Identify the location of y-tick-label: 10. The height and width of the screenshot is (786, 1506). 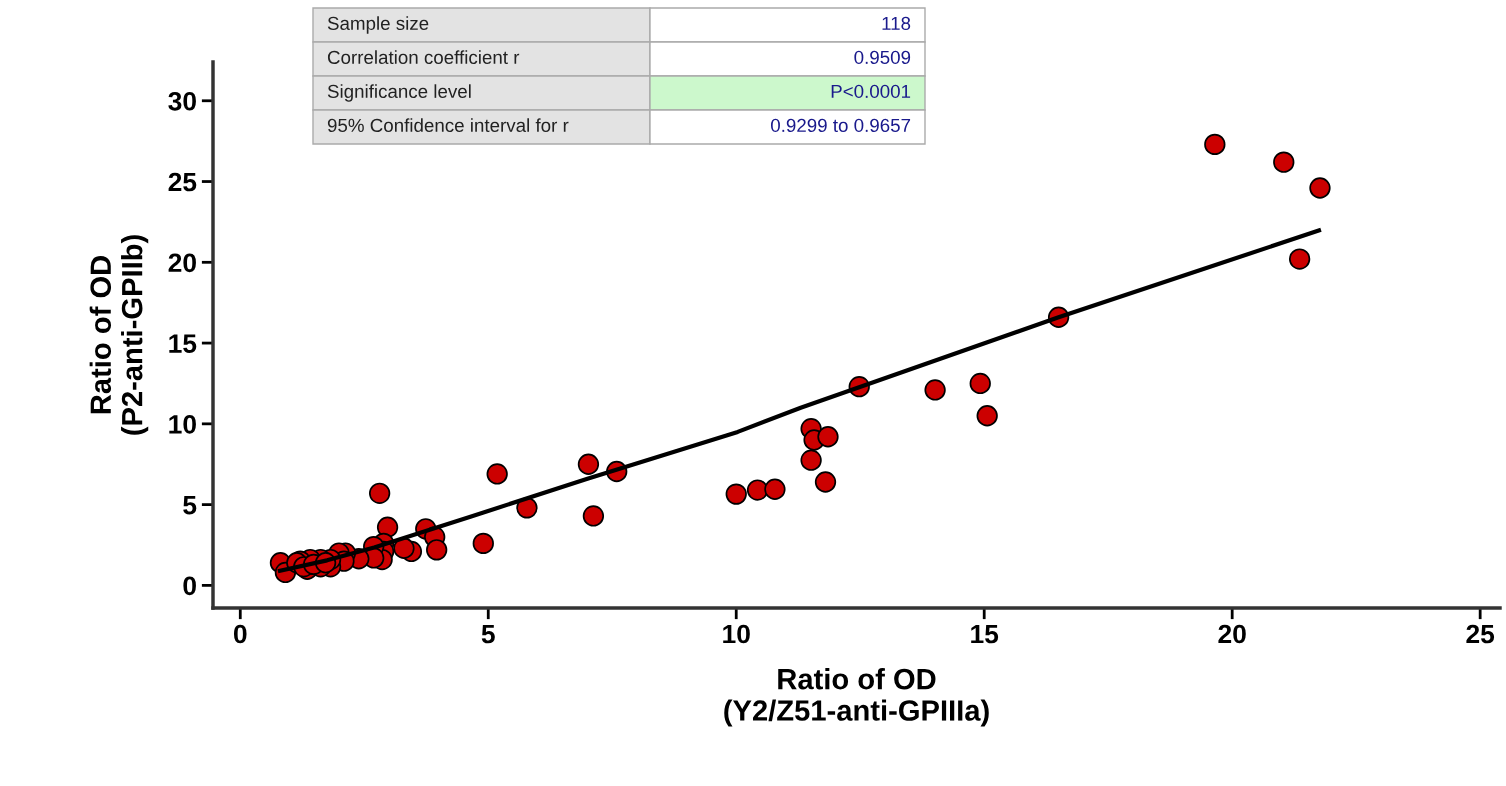
(182, 424).